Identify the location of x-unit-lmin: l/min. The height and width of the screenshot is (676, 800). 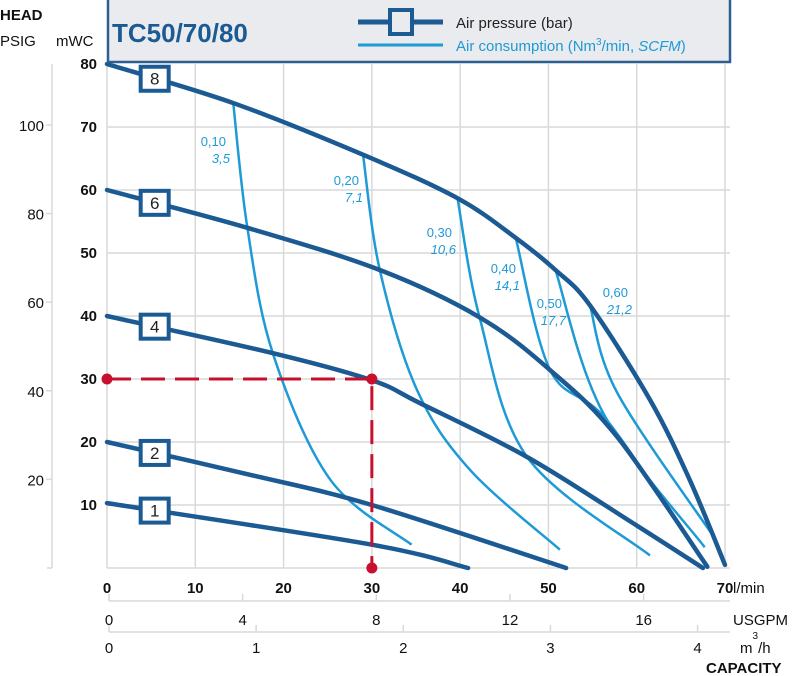
(749, 588).